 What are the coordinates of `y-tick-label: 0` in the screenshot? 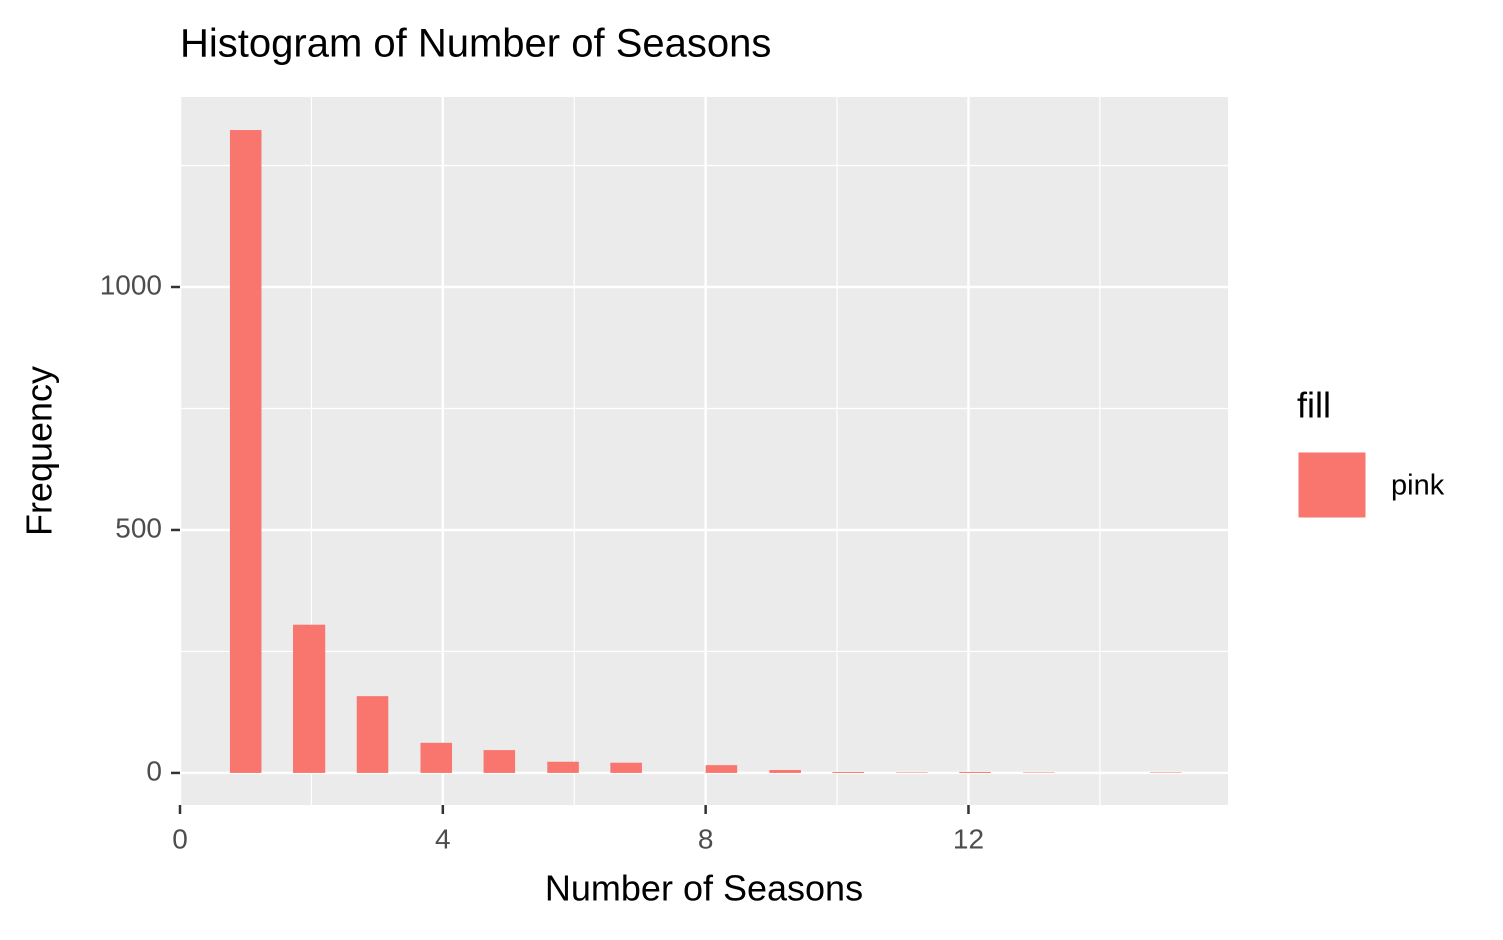 It's located at (154, 770).